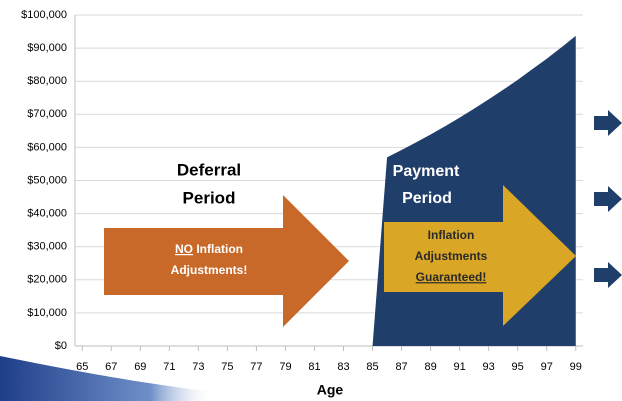 The image size is (622, 401). Describe the element at coordinates (451, 235) in the screenshot. I see `payment-arrow-line1: Inflation` at that location.